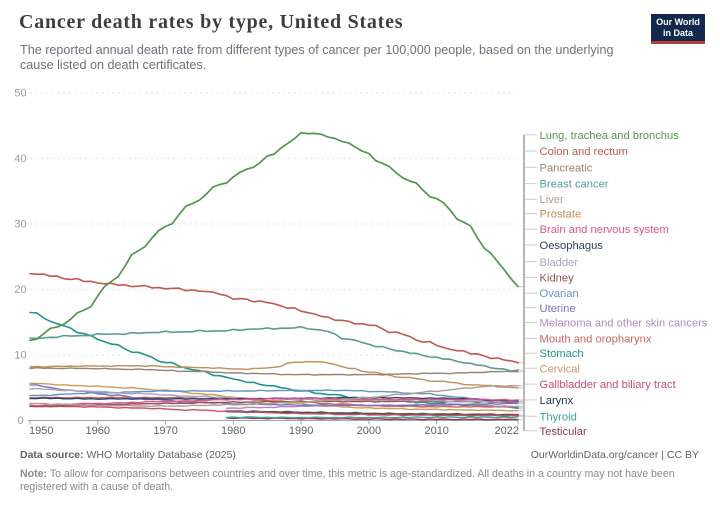 The height and width of the screenshot is (507, 720). What do you see at coordinates (436, 431) in the screenshot?
I see `svg-text: 2010` at bounding box center [436, 431].